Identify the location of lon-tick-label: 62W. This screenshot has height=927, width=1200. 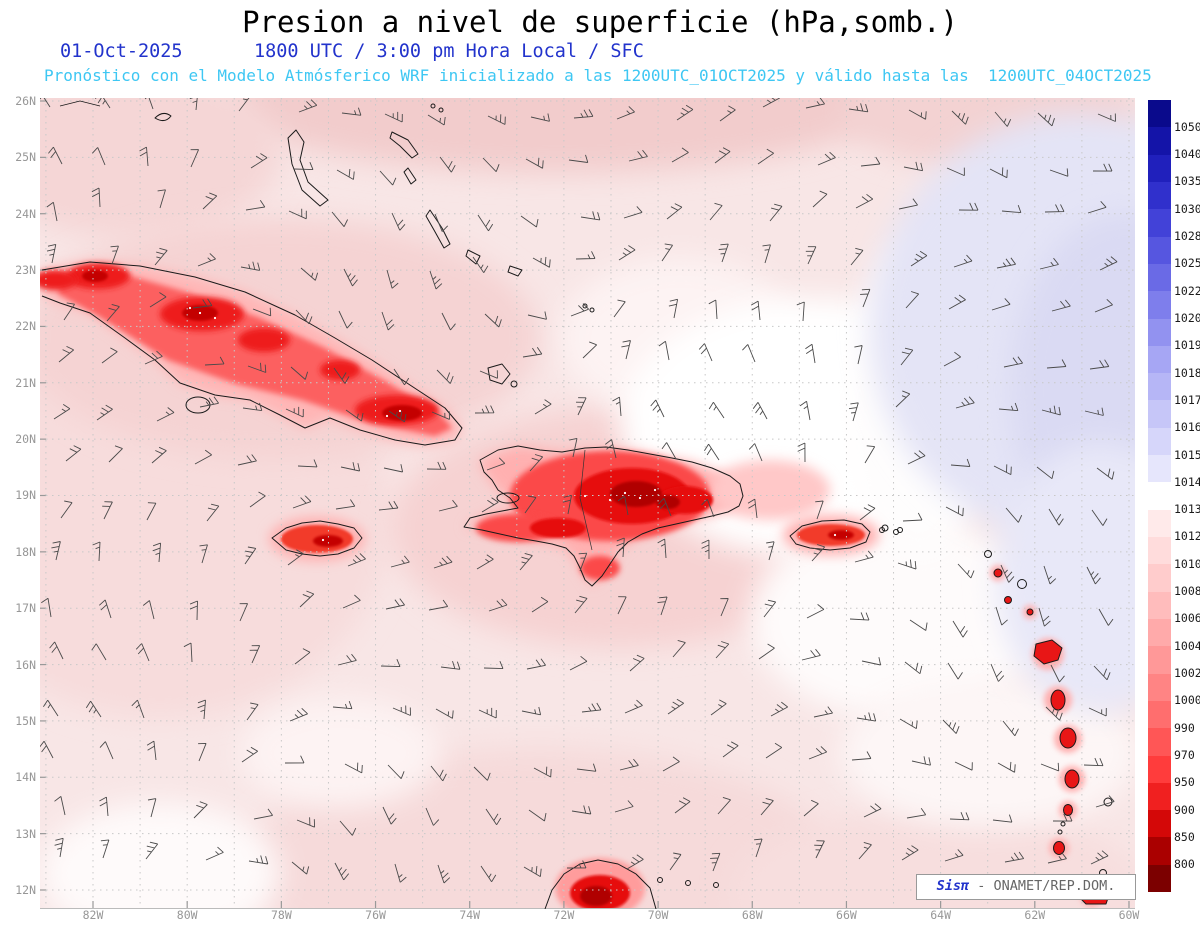
(1035, 915).